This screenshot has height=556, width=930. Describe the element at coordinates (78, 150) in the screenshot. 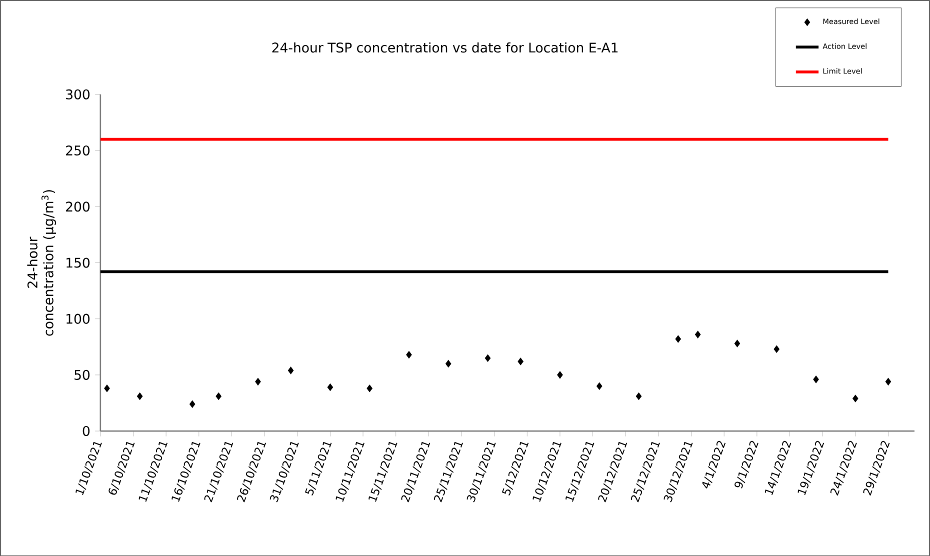

I see `y-tick-label: 250` at that location.